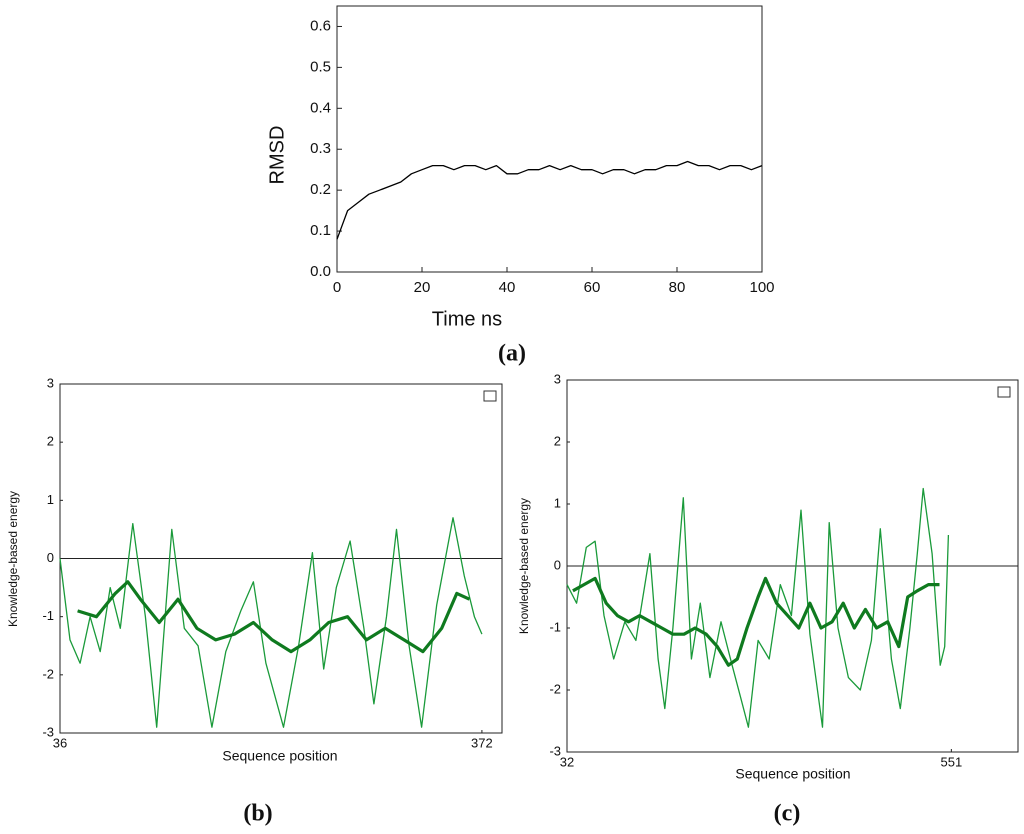 The width and height of the screenshot is (1024, 834). What do you see at coordinates (951, 761) in the screenshot?
I see `x-tick-label: 551` at bounding box center [951, 761].